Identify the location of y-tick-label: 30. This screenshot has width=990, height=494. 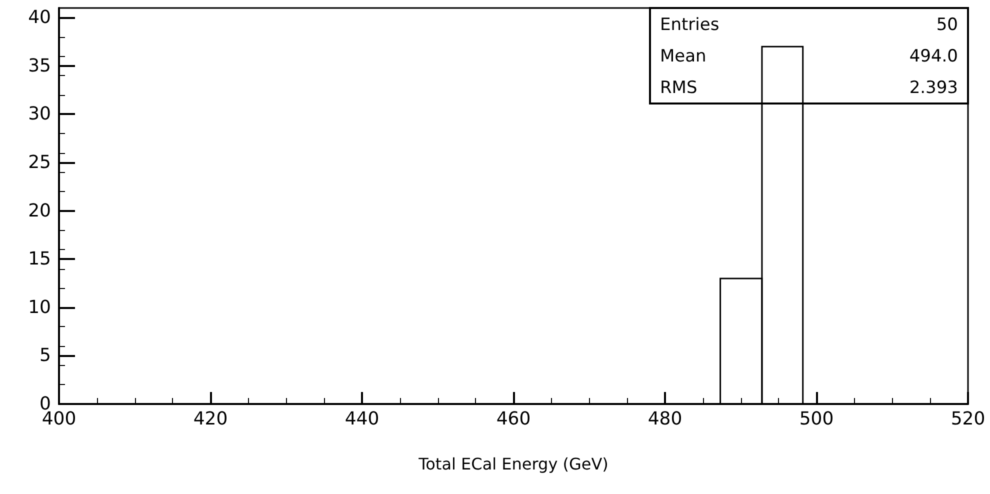
(39, 114).